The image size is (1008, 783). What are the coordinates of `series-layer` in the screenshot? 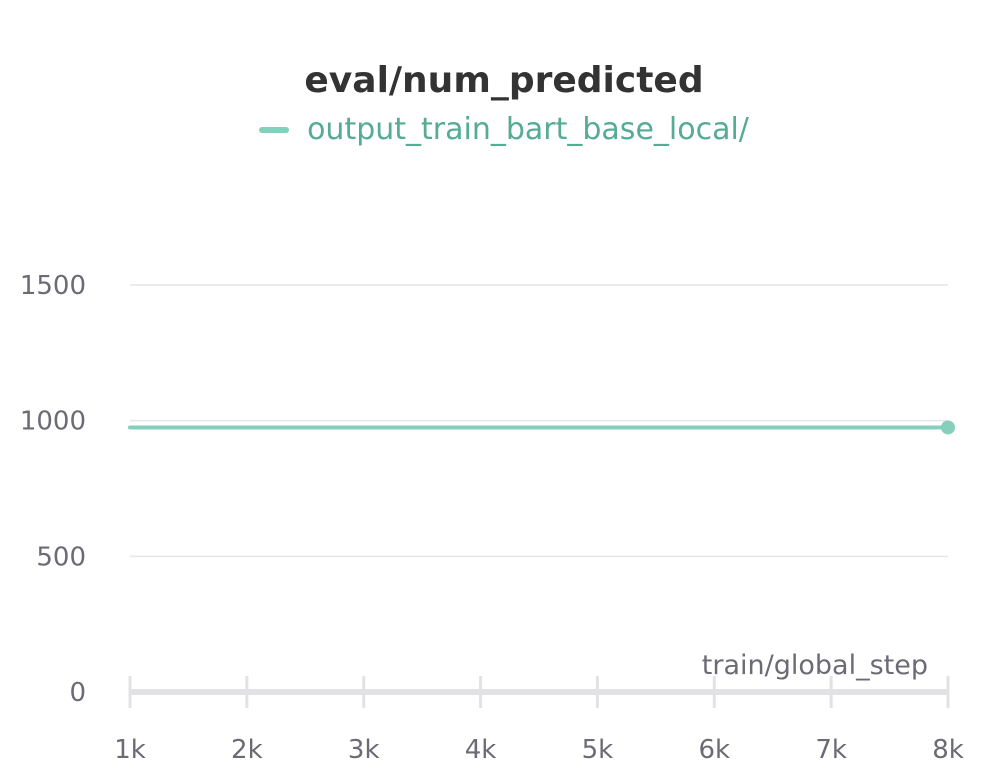 It's located at (541, 427).